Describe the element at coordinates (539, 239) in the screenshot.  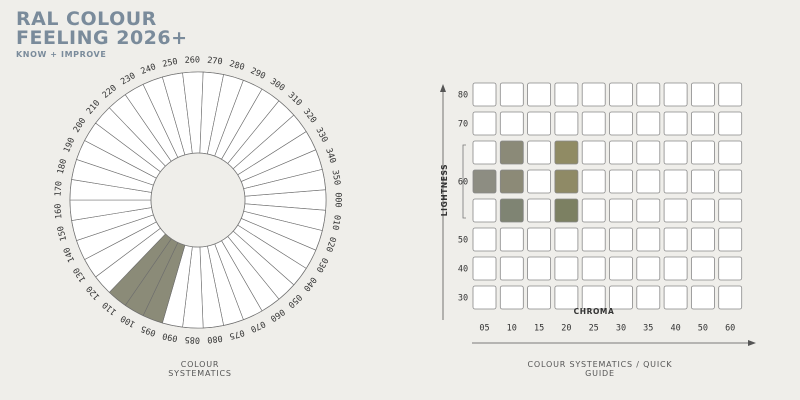
I see `cell-l50-c15` at that location.